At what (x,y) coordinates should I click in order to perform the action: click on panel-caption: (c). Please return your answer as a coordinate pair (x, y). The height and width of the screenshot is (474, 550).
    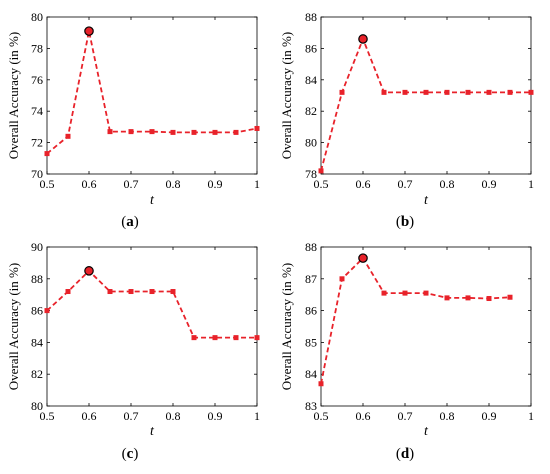
    Looking at the image, I should click on (130, 454).